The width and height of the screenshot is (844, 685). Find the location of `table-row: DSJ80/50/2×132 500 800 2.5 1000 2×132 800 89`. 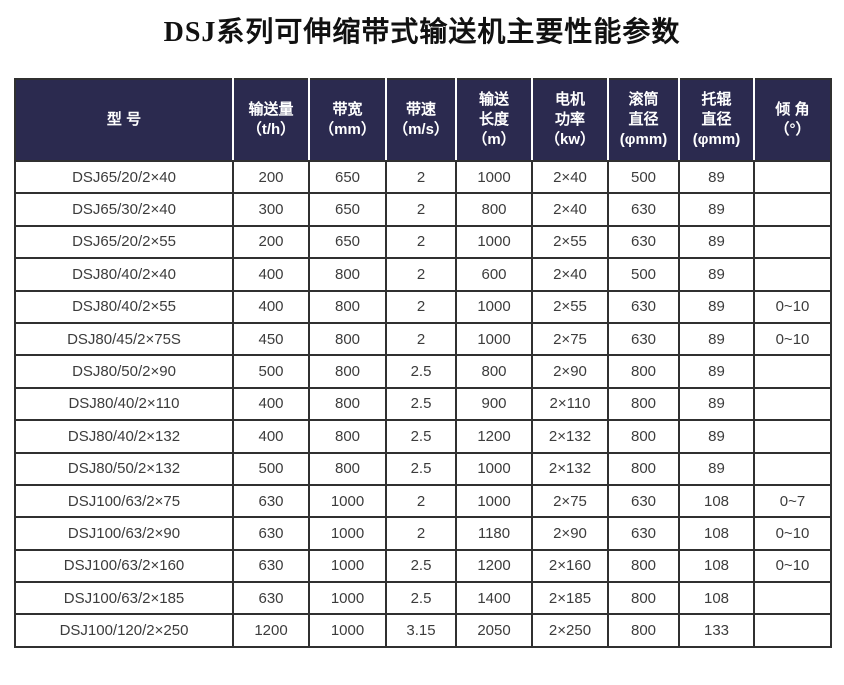

table-row: DSJ80/50/2×132 500 800 2.5 1000 2×132 800 89 is located at coordinates (423, 468).